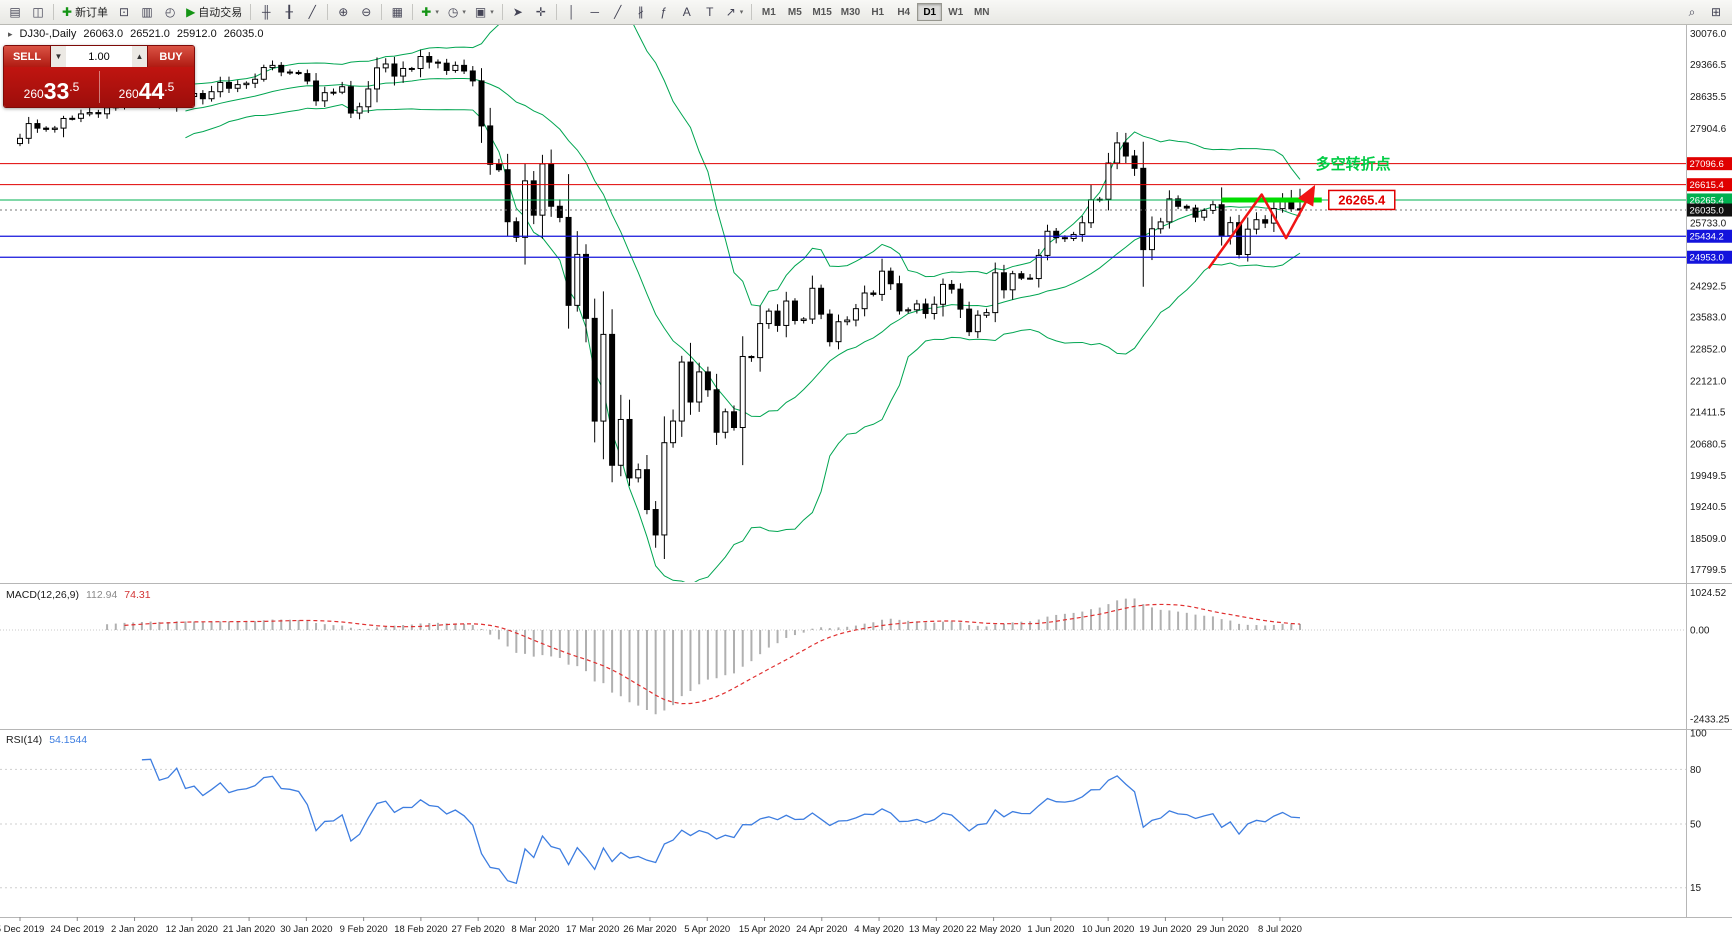 The image size is (1732, 950). I want to click on date-tick-label: 13 May 2020, so click(936, 929).